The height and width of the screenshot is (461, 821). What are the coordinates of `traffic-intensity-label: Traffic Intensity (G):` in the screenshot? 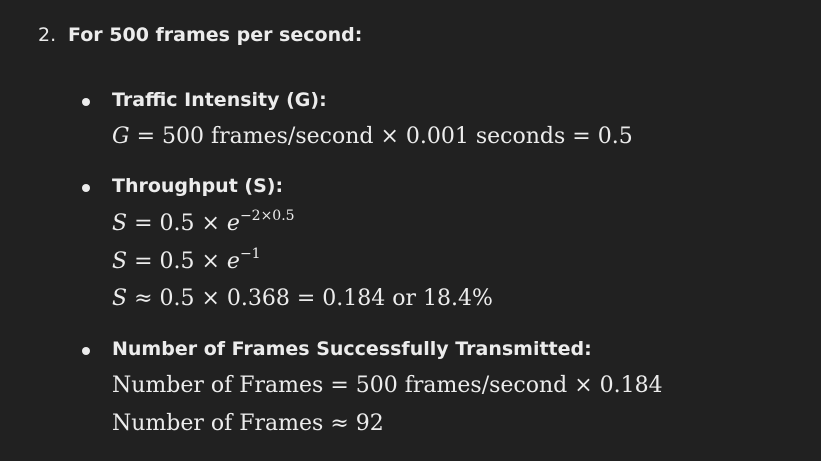 It's located at (219, 100).